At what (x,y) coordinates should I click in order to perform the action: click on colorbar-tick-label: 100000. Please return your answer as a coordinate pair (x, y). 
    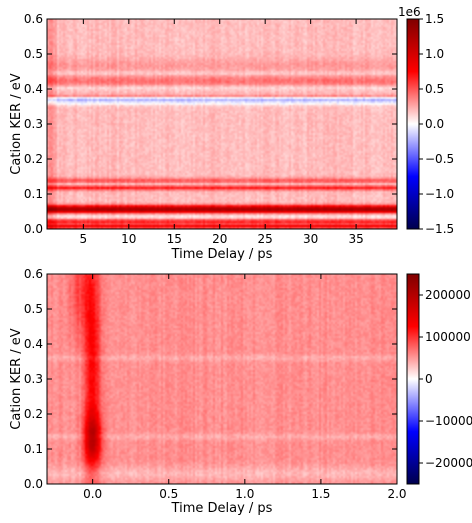
    Looking at the image, I should click on (448, 337).